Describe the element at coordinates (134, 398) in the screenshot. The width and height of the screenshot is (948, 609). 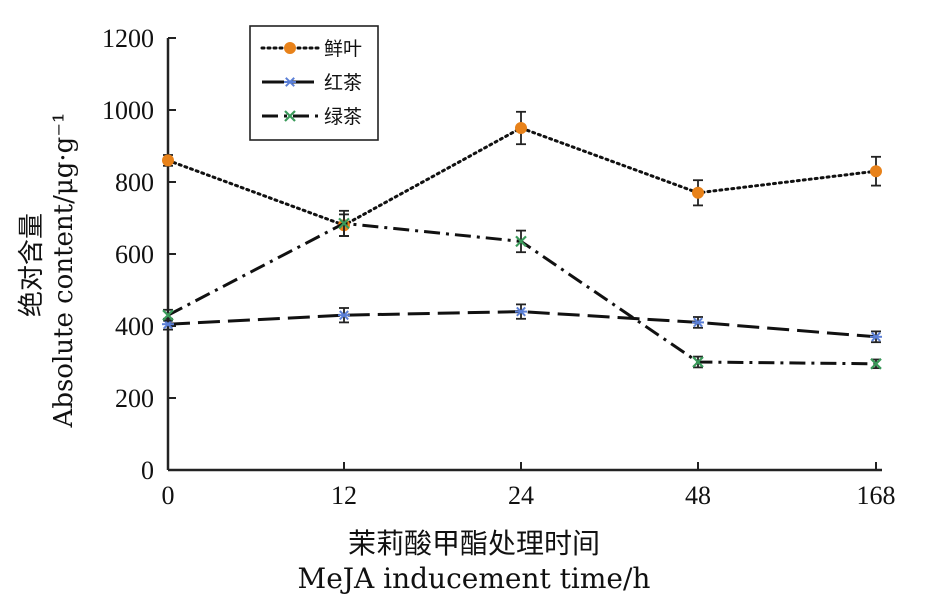
I see `y-tick-label: 200` at that location.